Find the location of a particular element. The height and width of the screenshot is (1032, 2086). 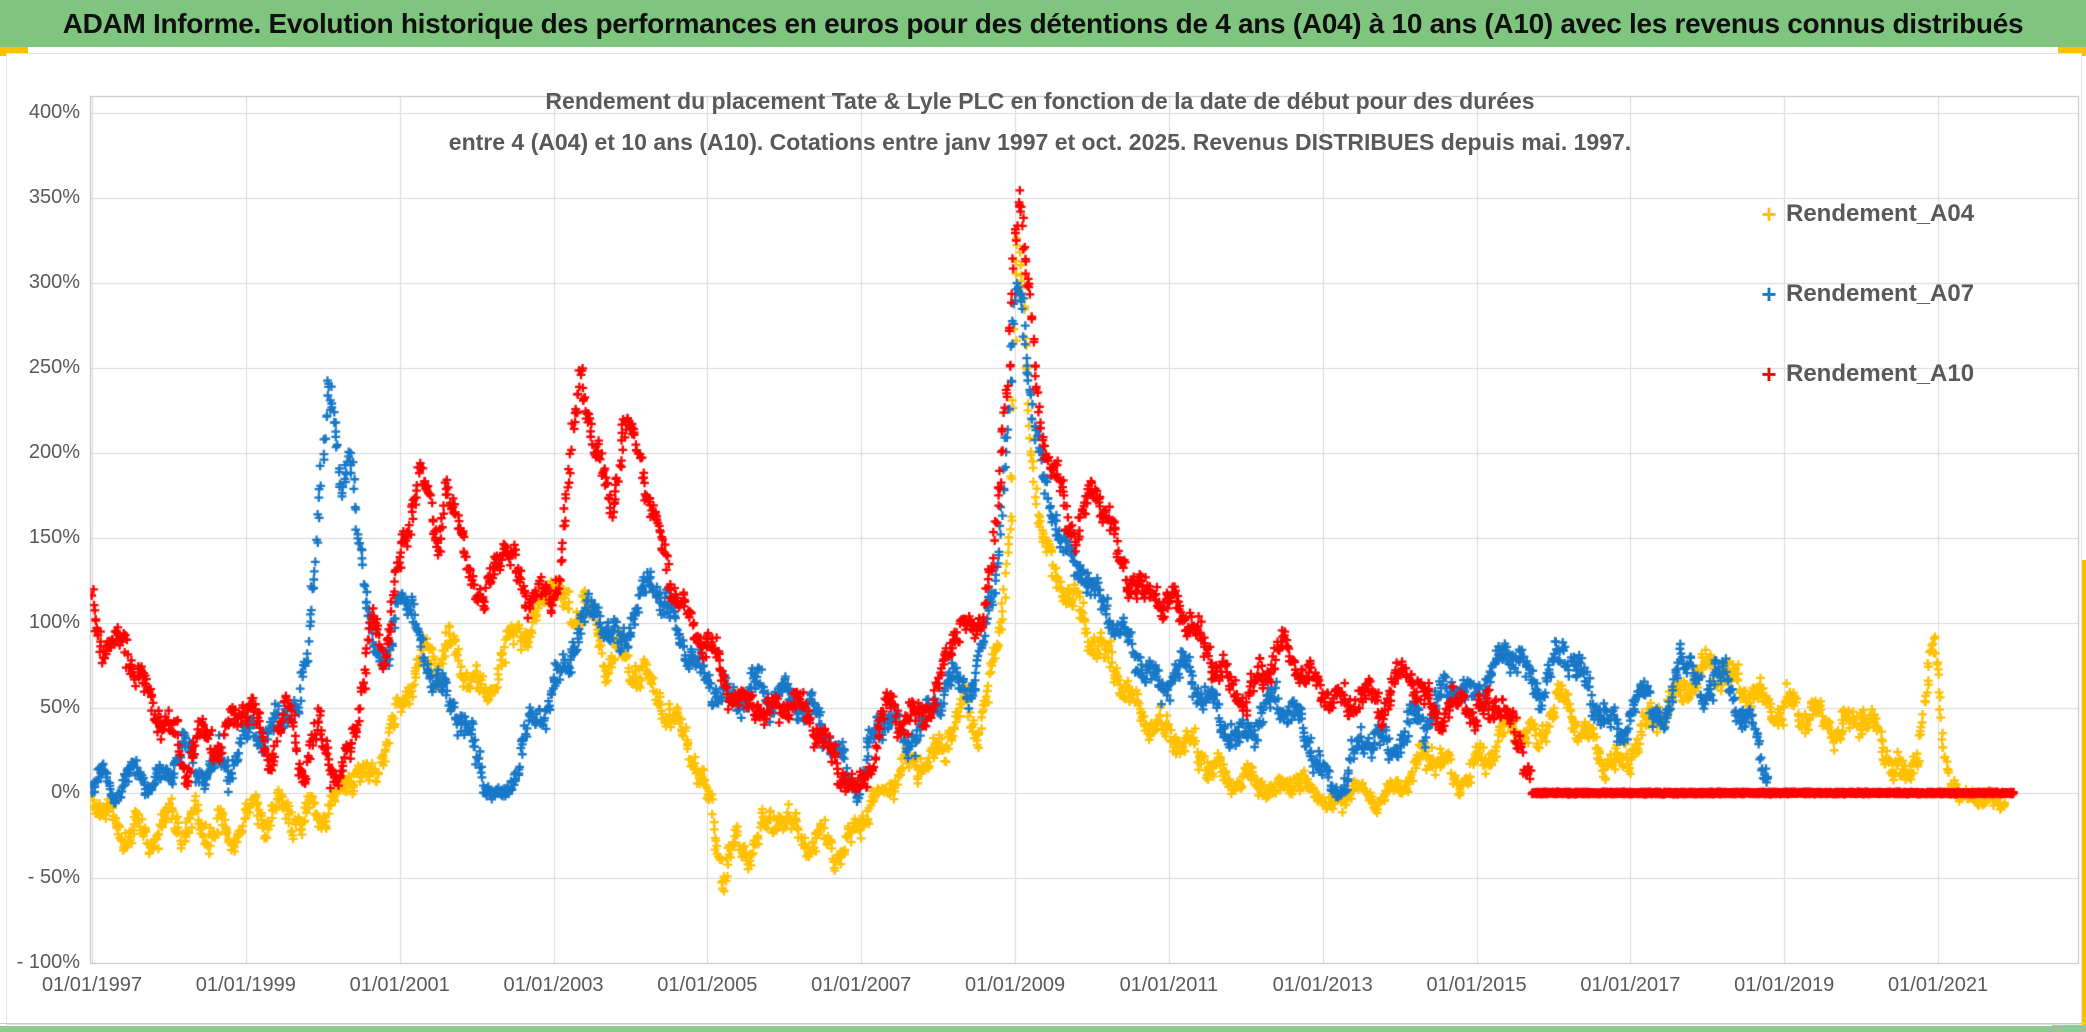

y-tick-label: - 50% is located at coordinates (53, 877).